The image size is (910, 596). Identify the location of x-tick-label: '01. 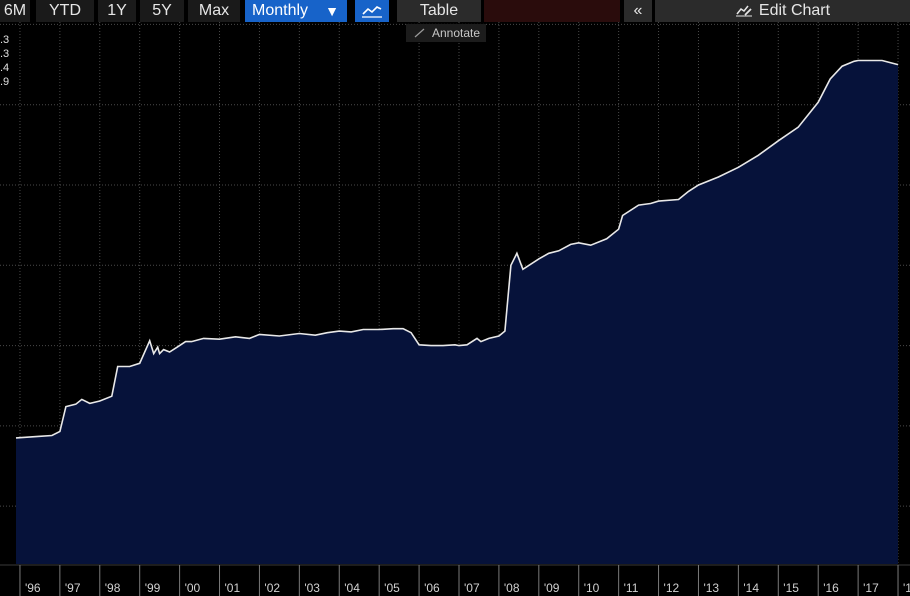
(233, 588).